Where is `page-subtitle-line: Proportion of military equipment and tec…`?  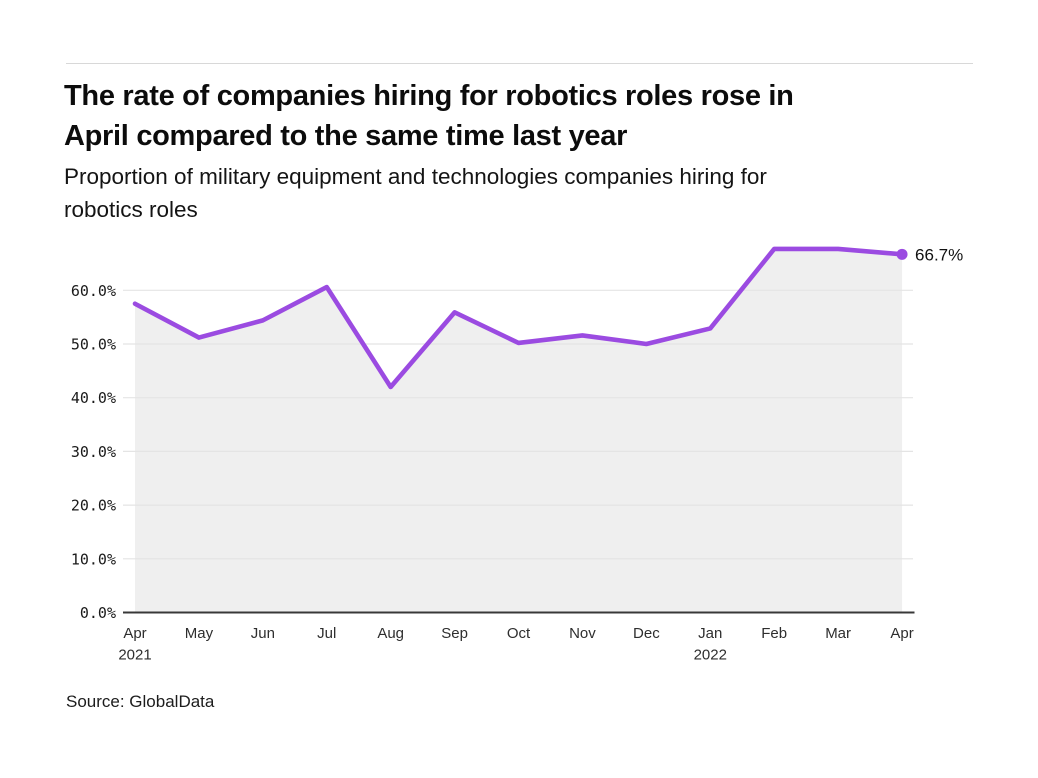 page-subtitle-line: Proportion of military equipment and tec… is located at coordinates (415, 176).